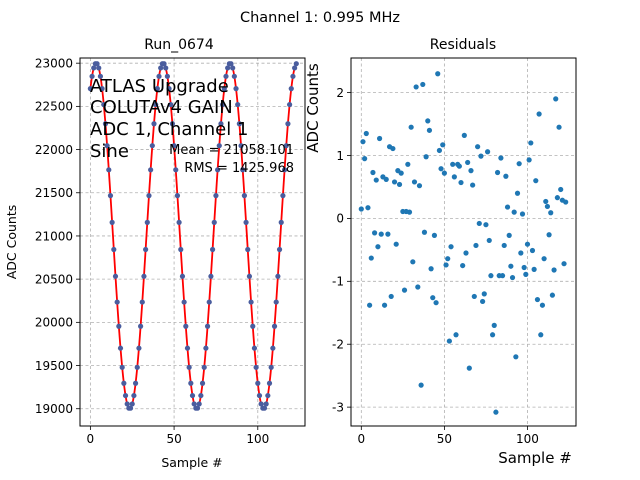 Image resolution: width=640 pixels, height=480 pixels. What do you see at coordinates (361, 439) in the screenshot?
I see `right-x-tick-label: 0` at bounding box center [361, 439].